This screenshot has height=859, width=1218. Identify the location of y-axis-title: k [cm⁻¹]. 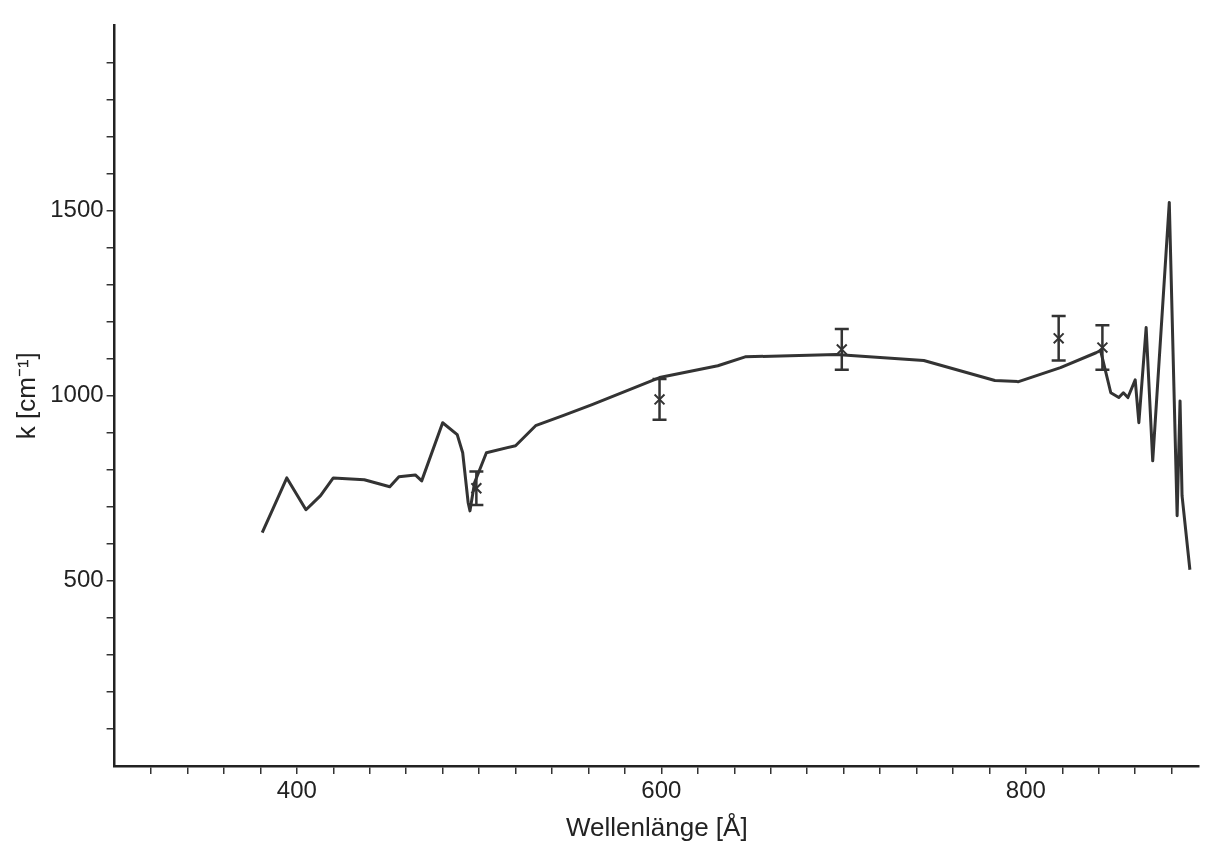
(25, 396).